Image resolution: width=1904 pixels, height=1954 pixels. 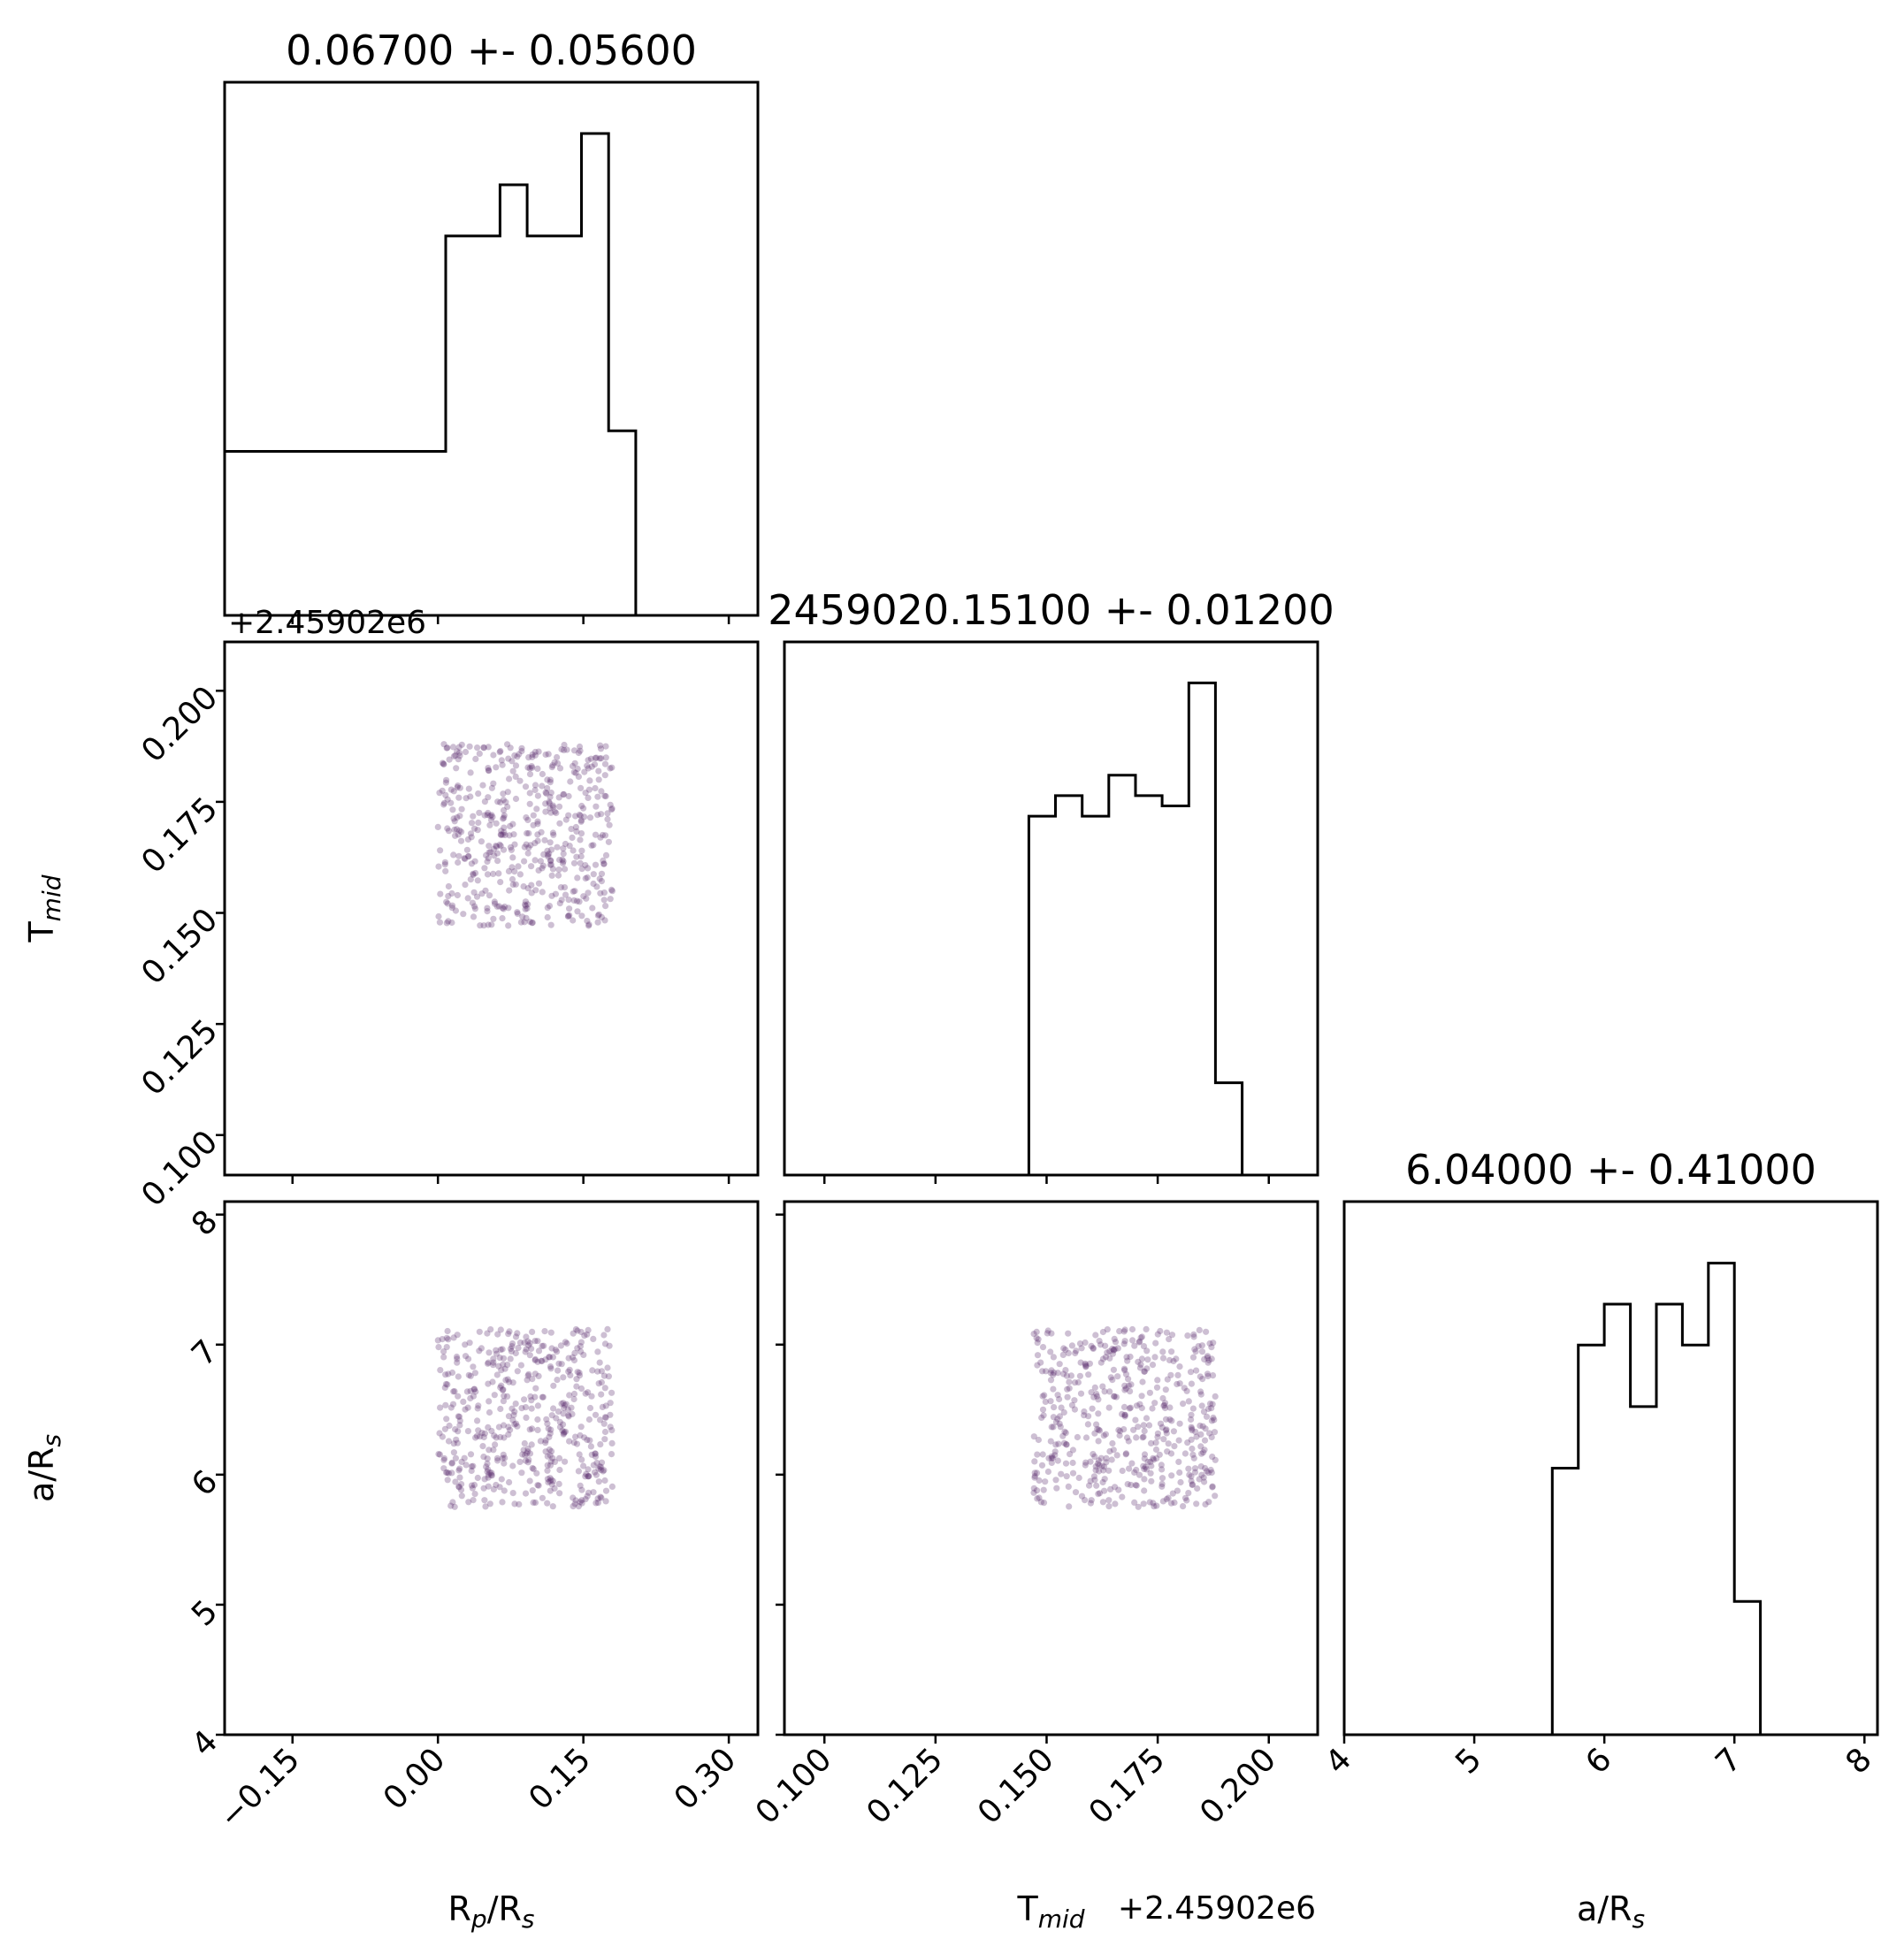 What do you see at coordinates (205, 1353) in the screenshot?
I see `y-tick-label: 7` at bounding box center [205, 1353].